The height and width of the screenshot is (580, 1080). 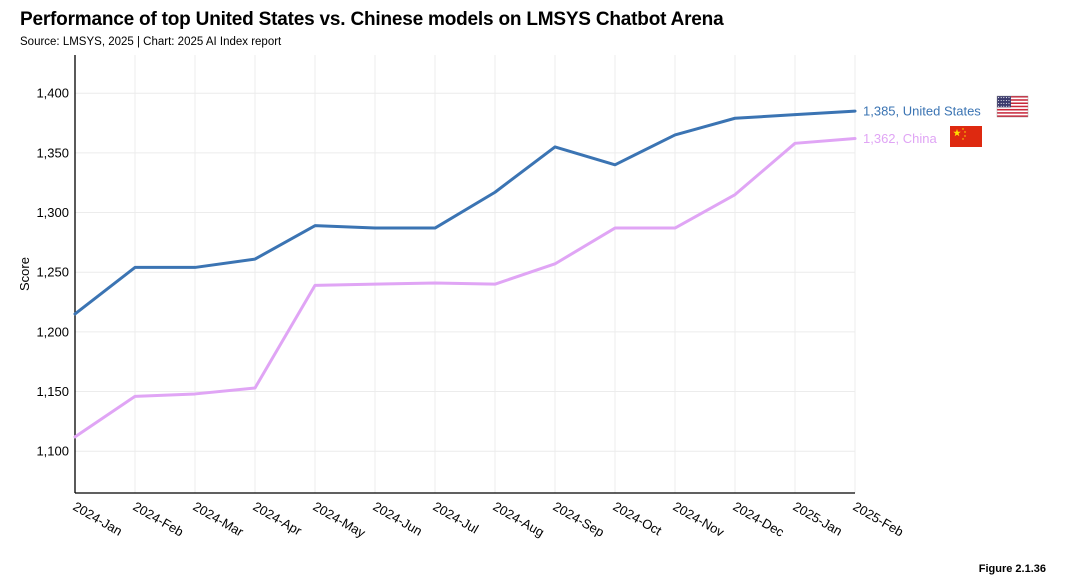 I want to click on x-tick-label: 2024-Sep, so click(x=579, y=519).